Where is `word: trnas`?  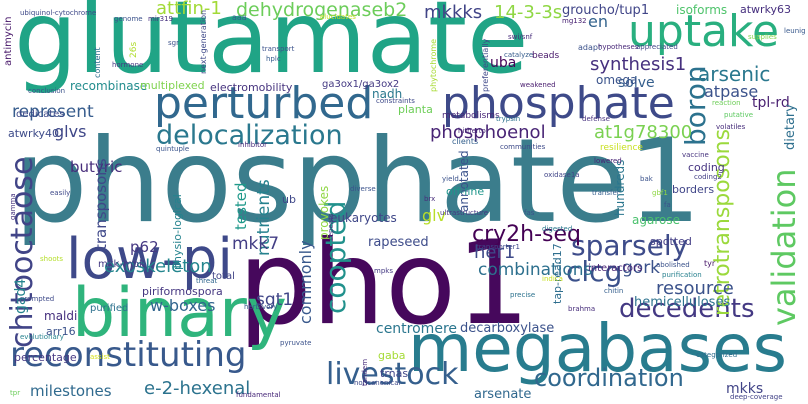 word: trnas is located at coordinates (394, 373).